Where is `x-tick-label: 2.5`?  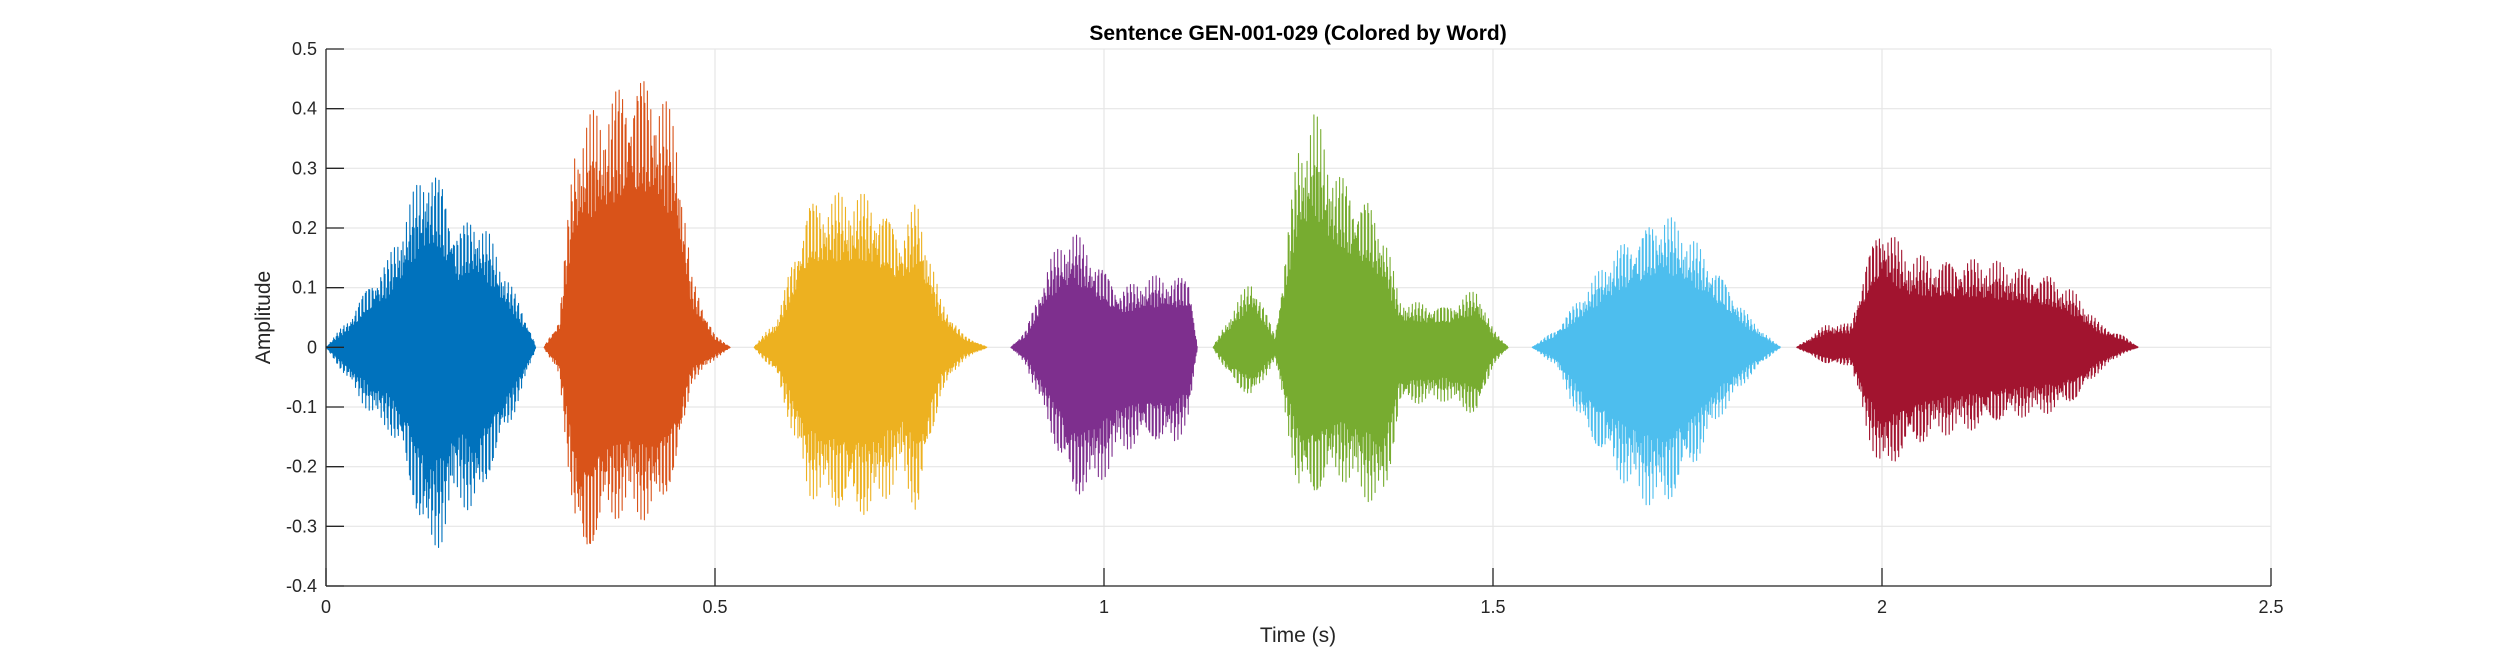
x-tick-label: 2.5 is located at coordinates (2270, 607).